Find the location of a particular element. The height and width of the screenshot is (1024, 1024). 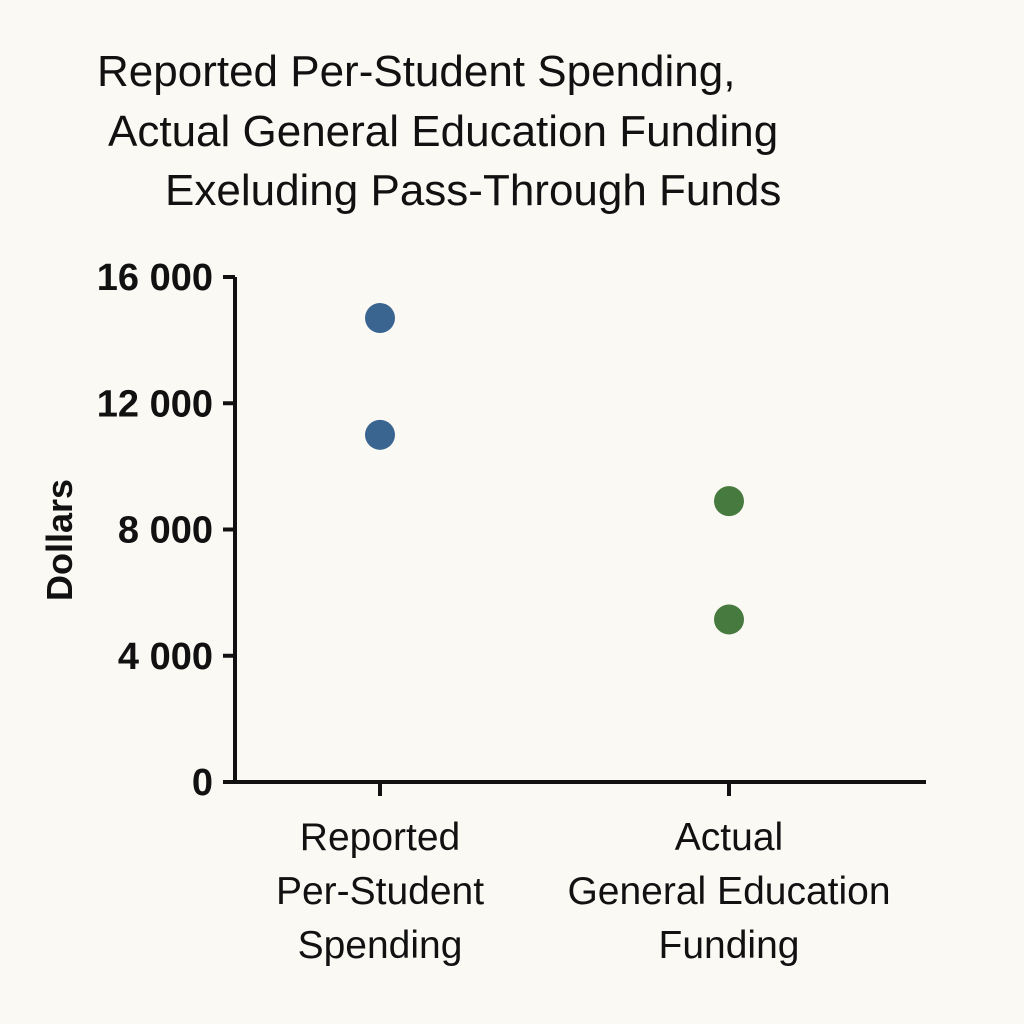

chart-title-line-1: Reported Per-Student Spending, is located at coordinates (416, 71).